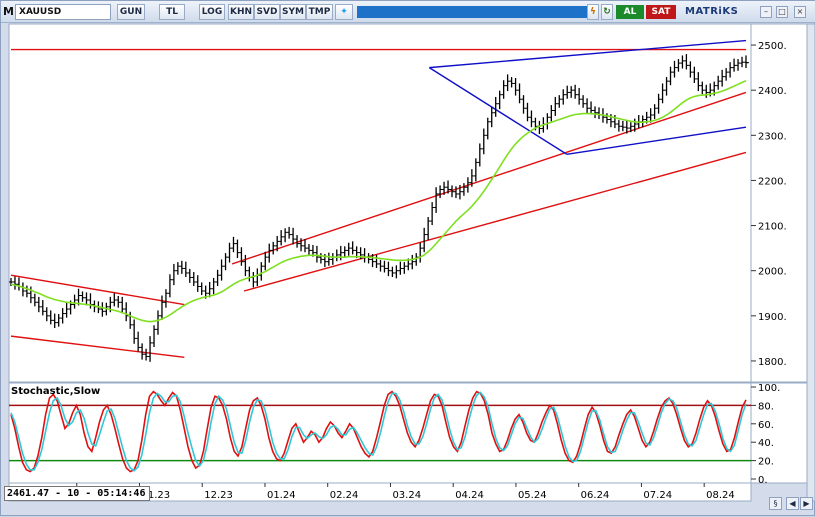 The height and width of the screenshot is (517, 815). Describe the element at coordinates (766, 443) in the screenshot. I see `stoch-tick-label: 40.` at that location.